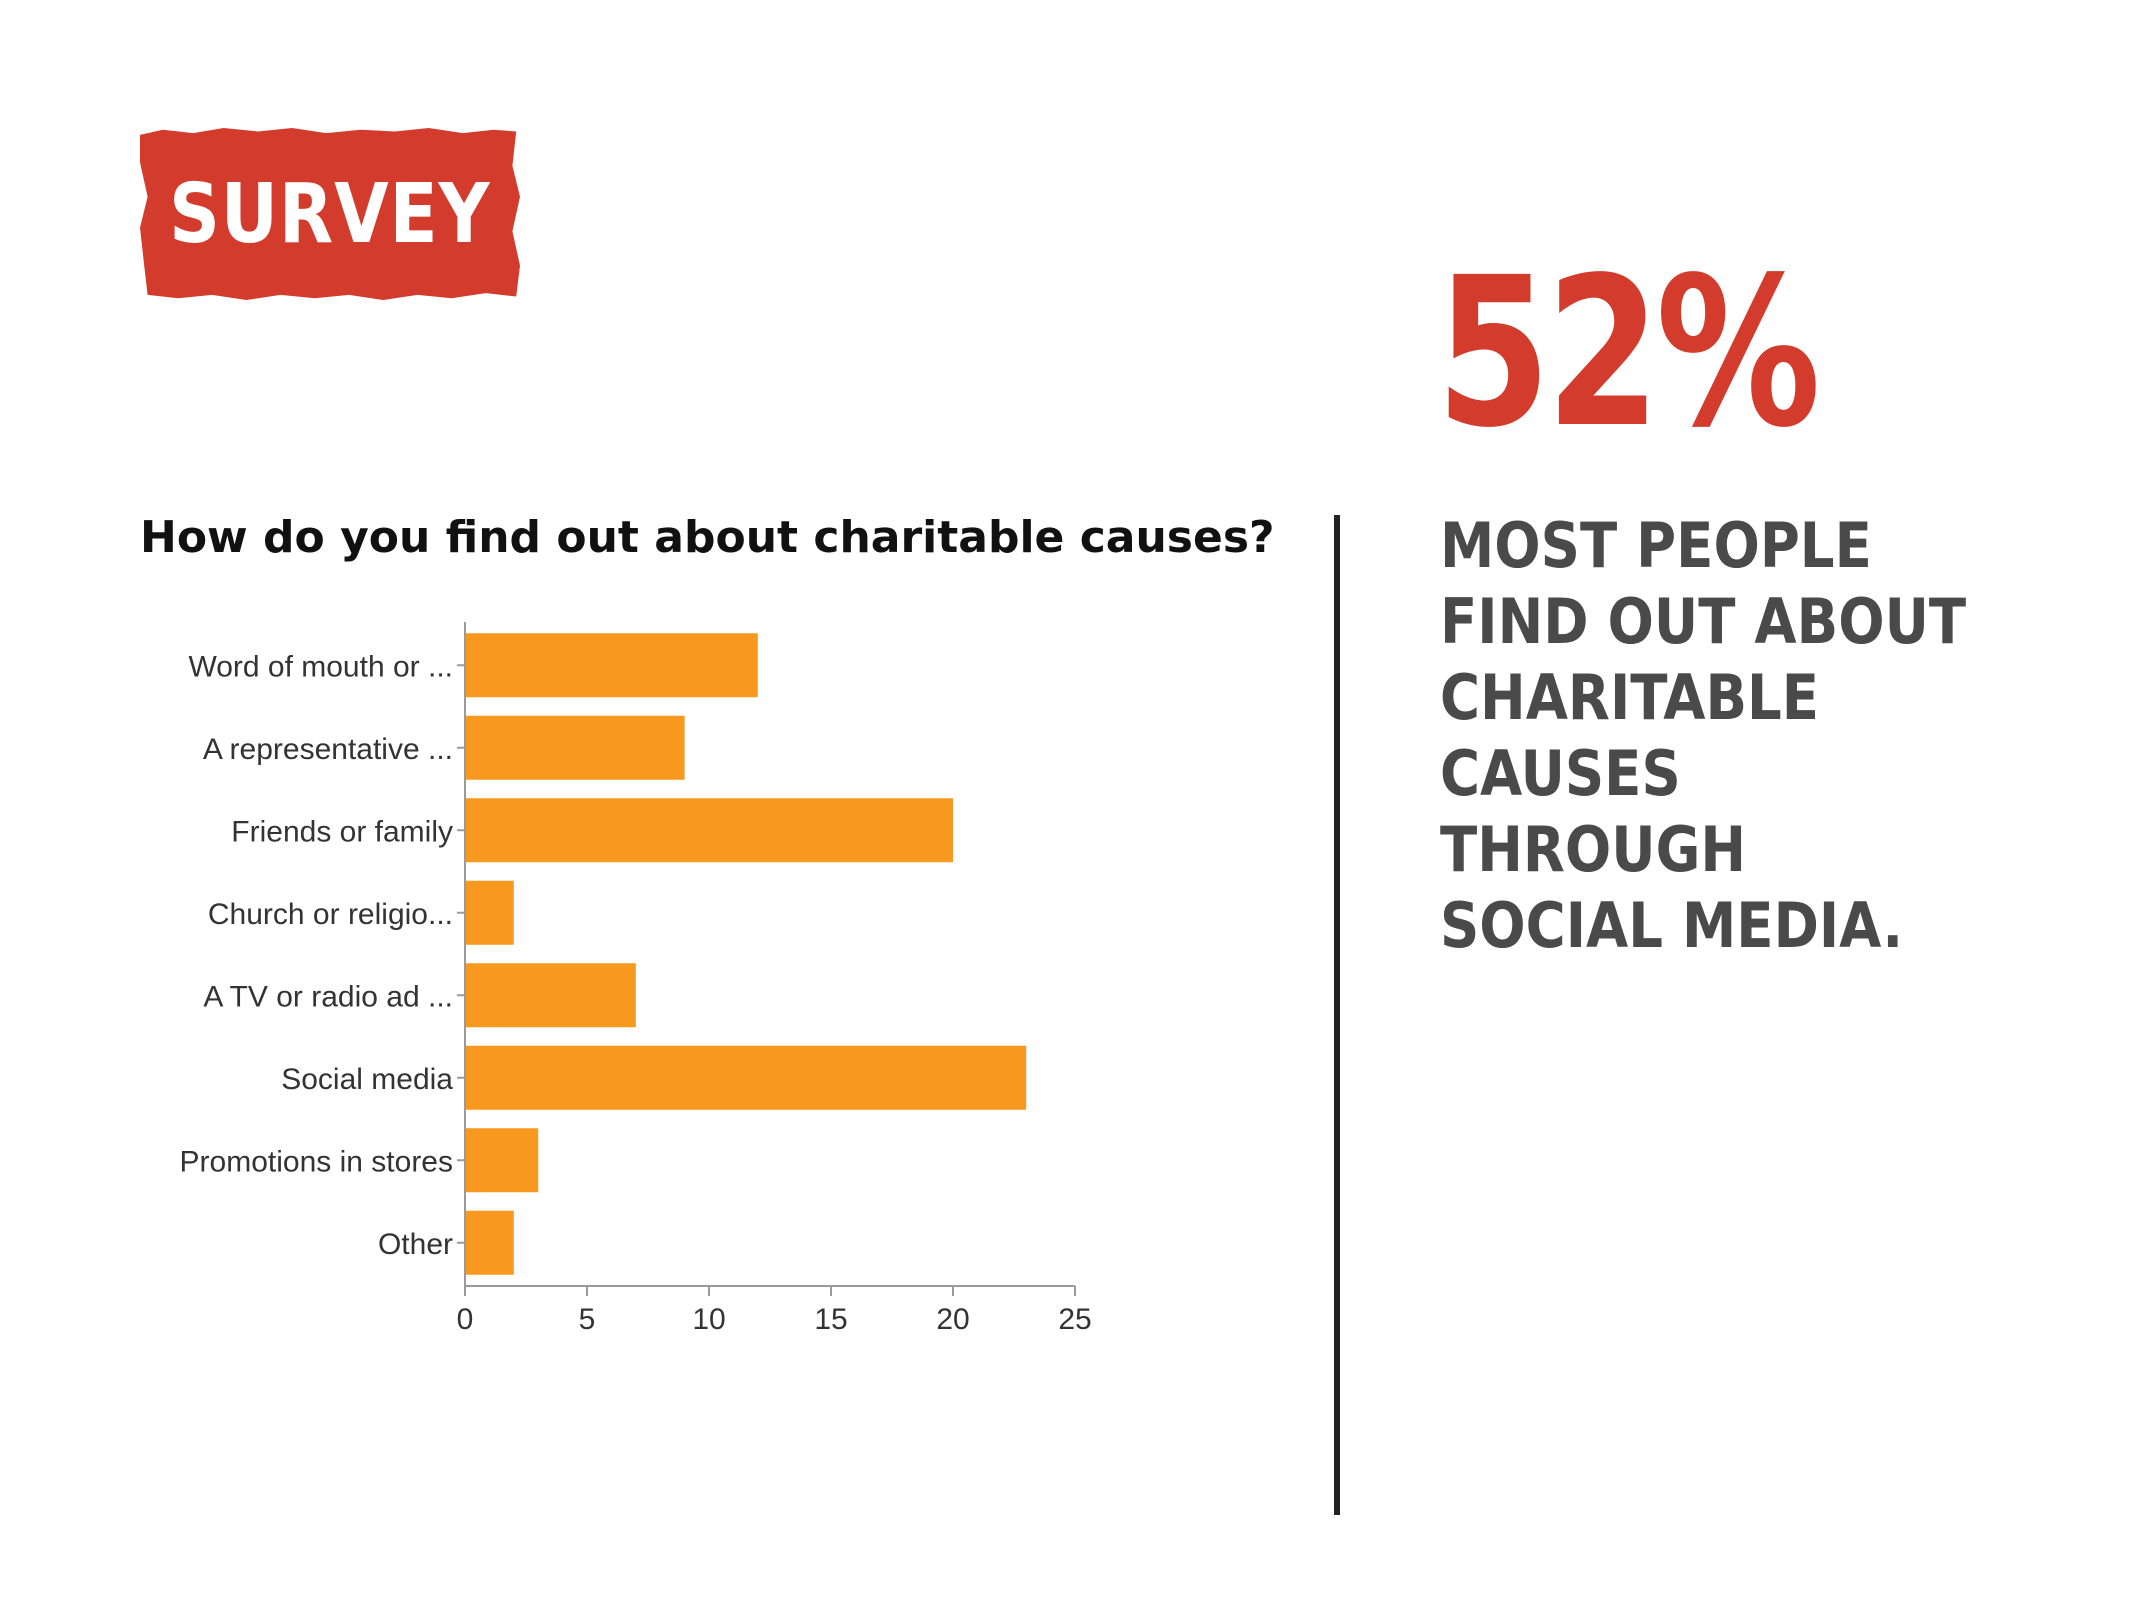  What do you see at coordinates (342, 831) in the screenshot?
I see `y-tick-label-2: Friends or family` at bounding box center [342, 831].